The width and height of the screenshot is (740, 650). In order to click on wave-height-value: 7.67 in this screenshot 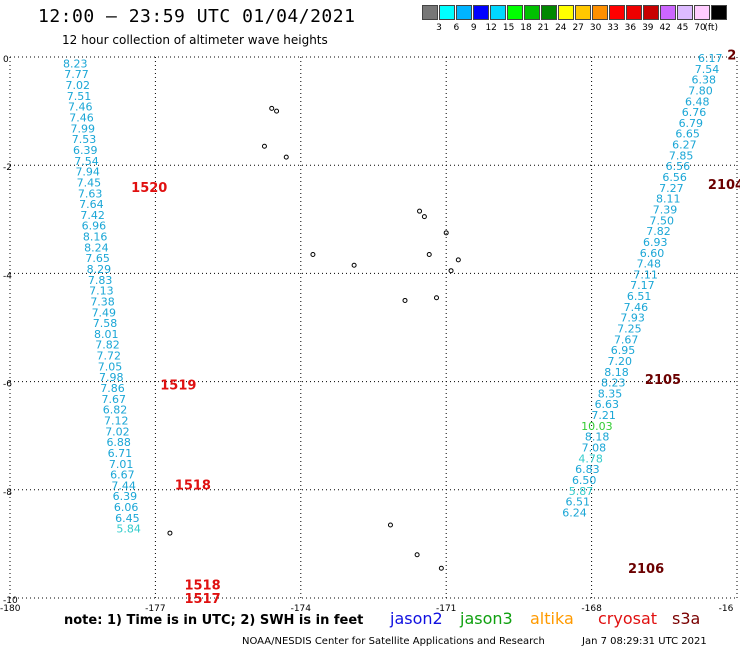, I will do `click(626, 339)`.